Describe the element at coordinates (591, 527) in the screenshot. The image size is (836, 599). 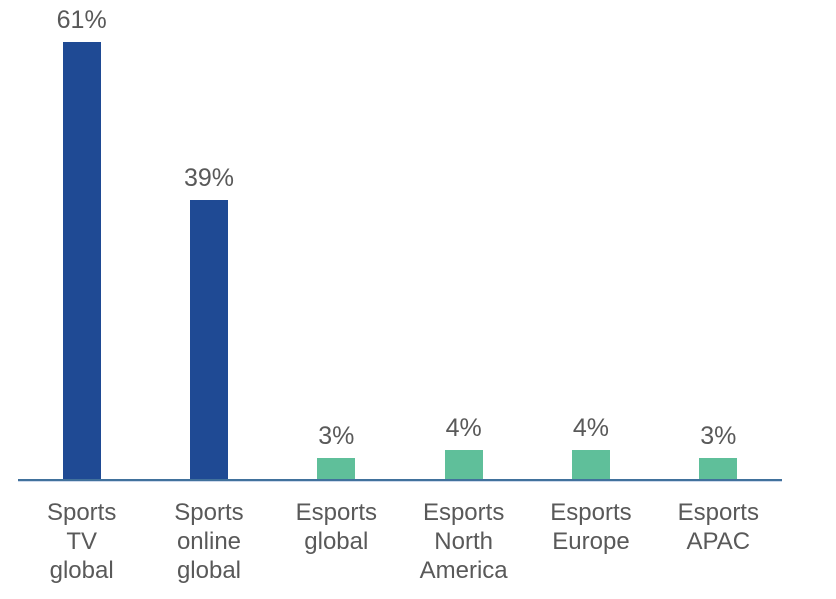
I see `category-label: Esports Europe` at that location.